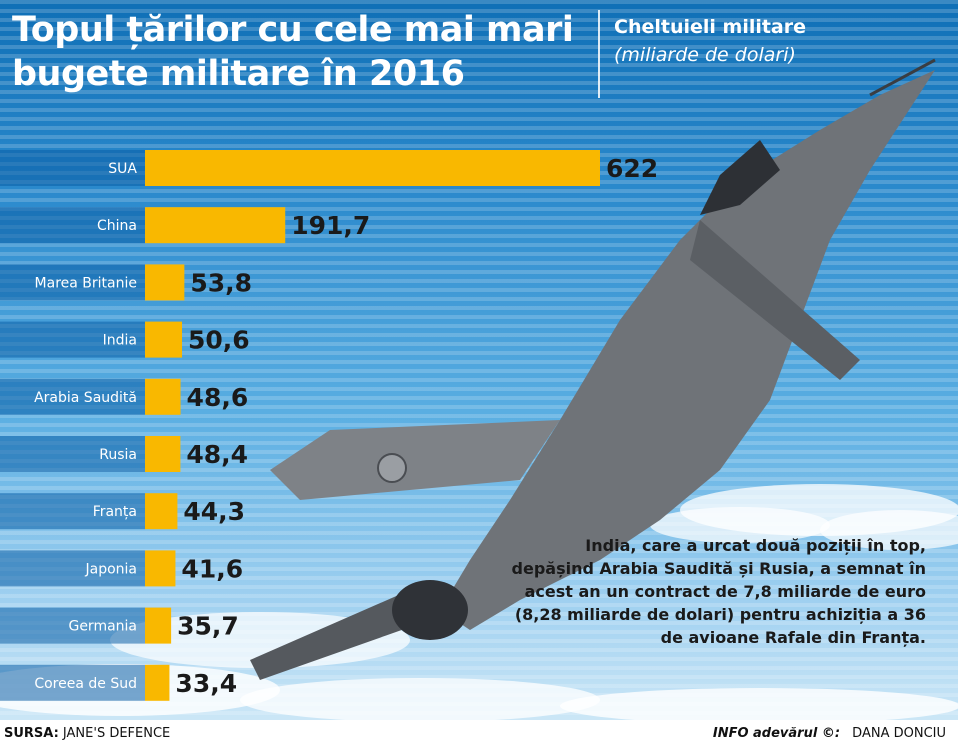  What do you see at coordinates (705, 55) in the screenshot?
I see `legend-subtitle: (miliarde de dolari)` at bounding box center [705, 55].